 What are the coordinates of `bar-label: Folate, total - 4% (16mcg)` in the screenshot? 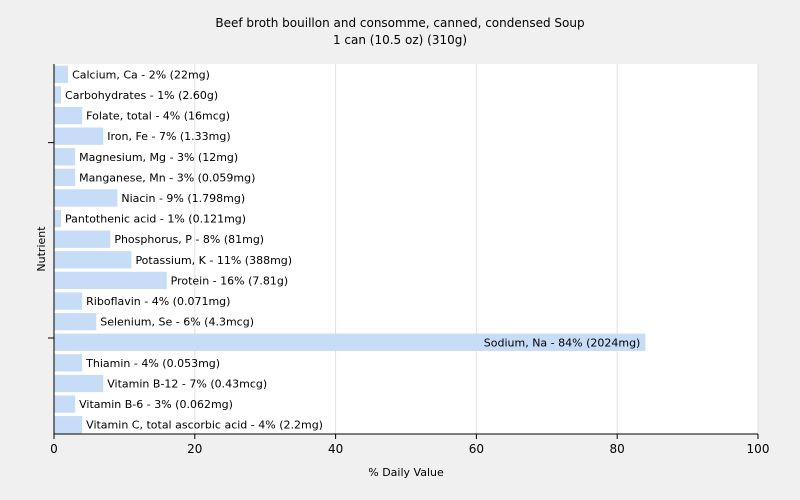 It's located at (158, 116).